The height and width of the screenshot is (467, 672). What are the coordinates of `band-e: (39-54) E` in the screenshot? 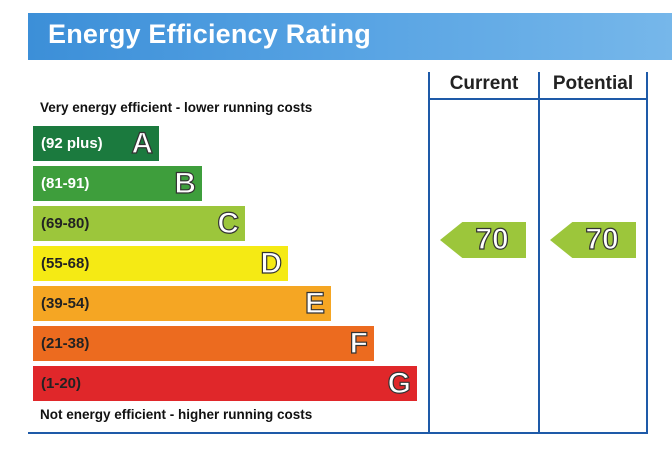 It's located at (182, 303).